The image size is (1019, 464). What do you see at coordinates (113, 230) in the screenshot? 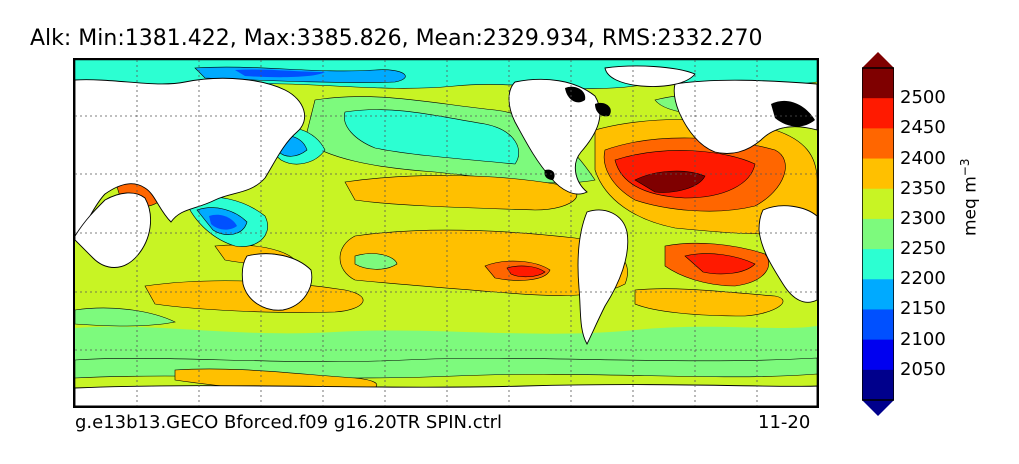
I see `africa-east-land` at bounding box center [113, 230].